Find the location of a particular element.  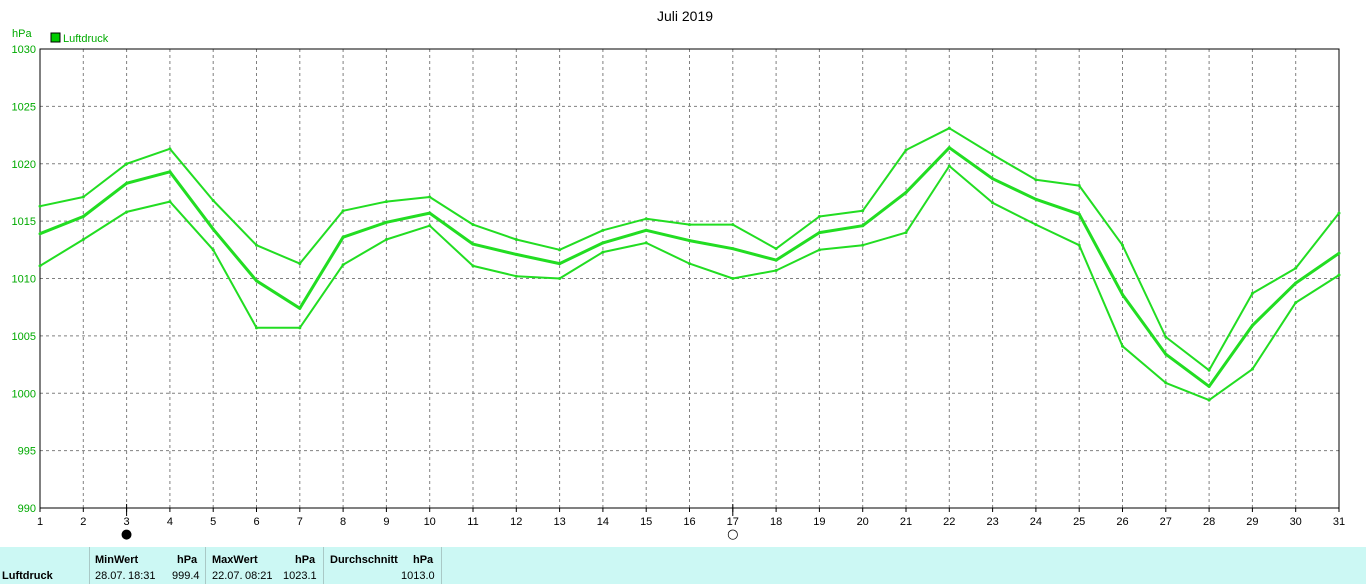

x-tick-label: 27 is located at coordinates (1166, 522).